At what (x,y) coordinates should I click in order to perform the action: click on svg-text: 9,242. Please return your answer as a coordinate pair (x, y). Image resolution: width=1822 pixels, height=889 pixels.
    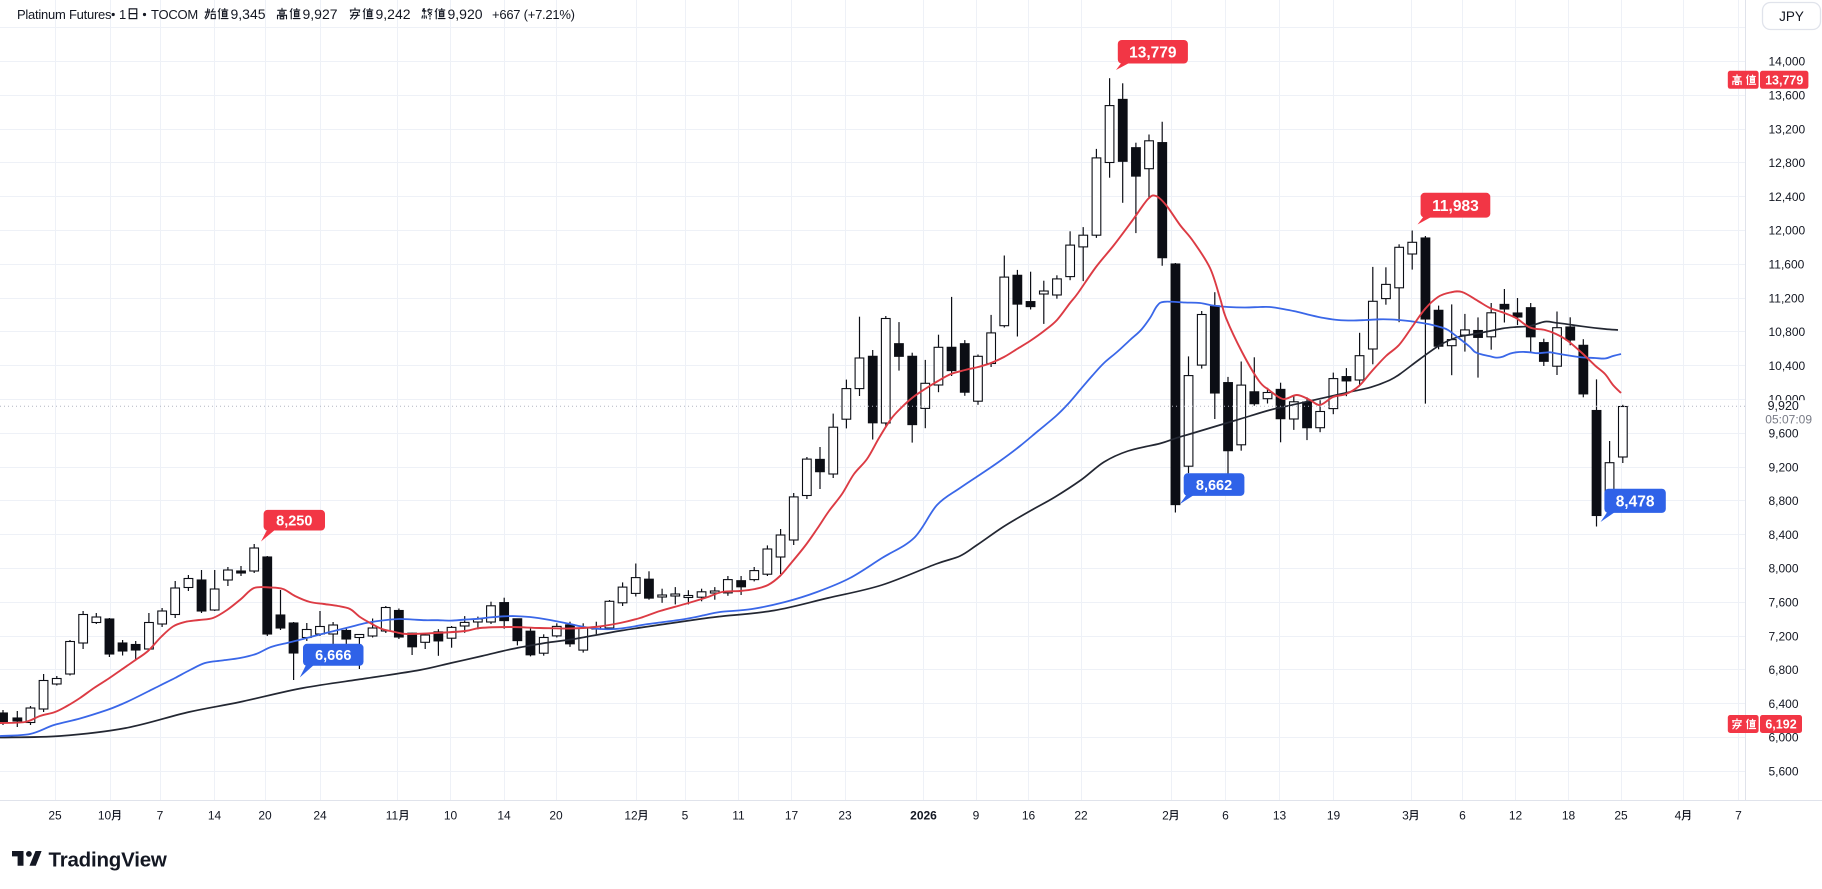
    Looking at the image, I should click on (393, 14).